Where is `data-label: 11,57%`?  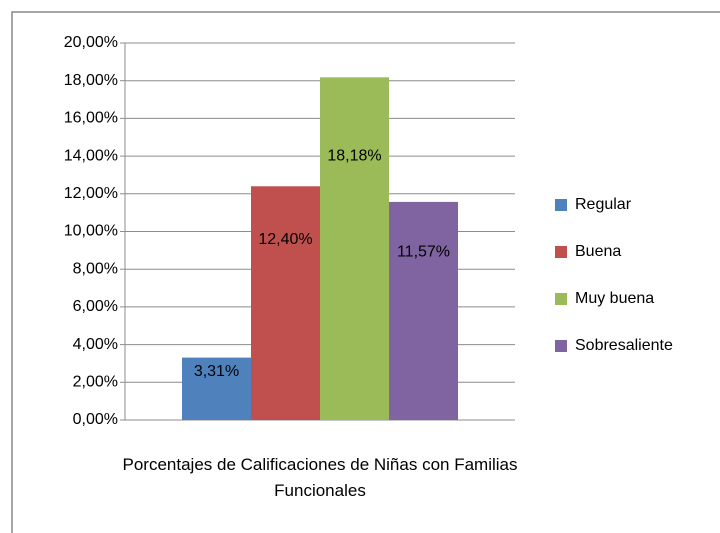
data-label: 11,57% is located at coordinates (423, 251).